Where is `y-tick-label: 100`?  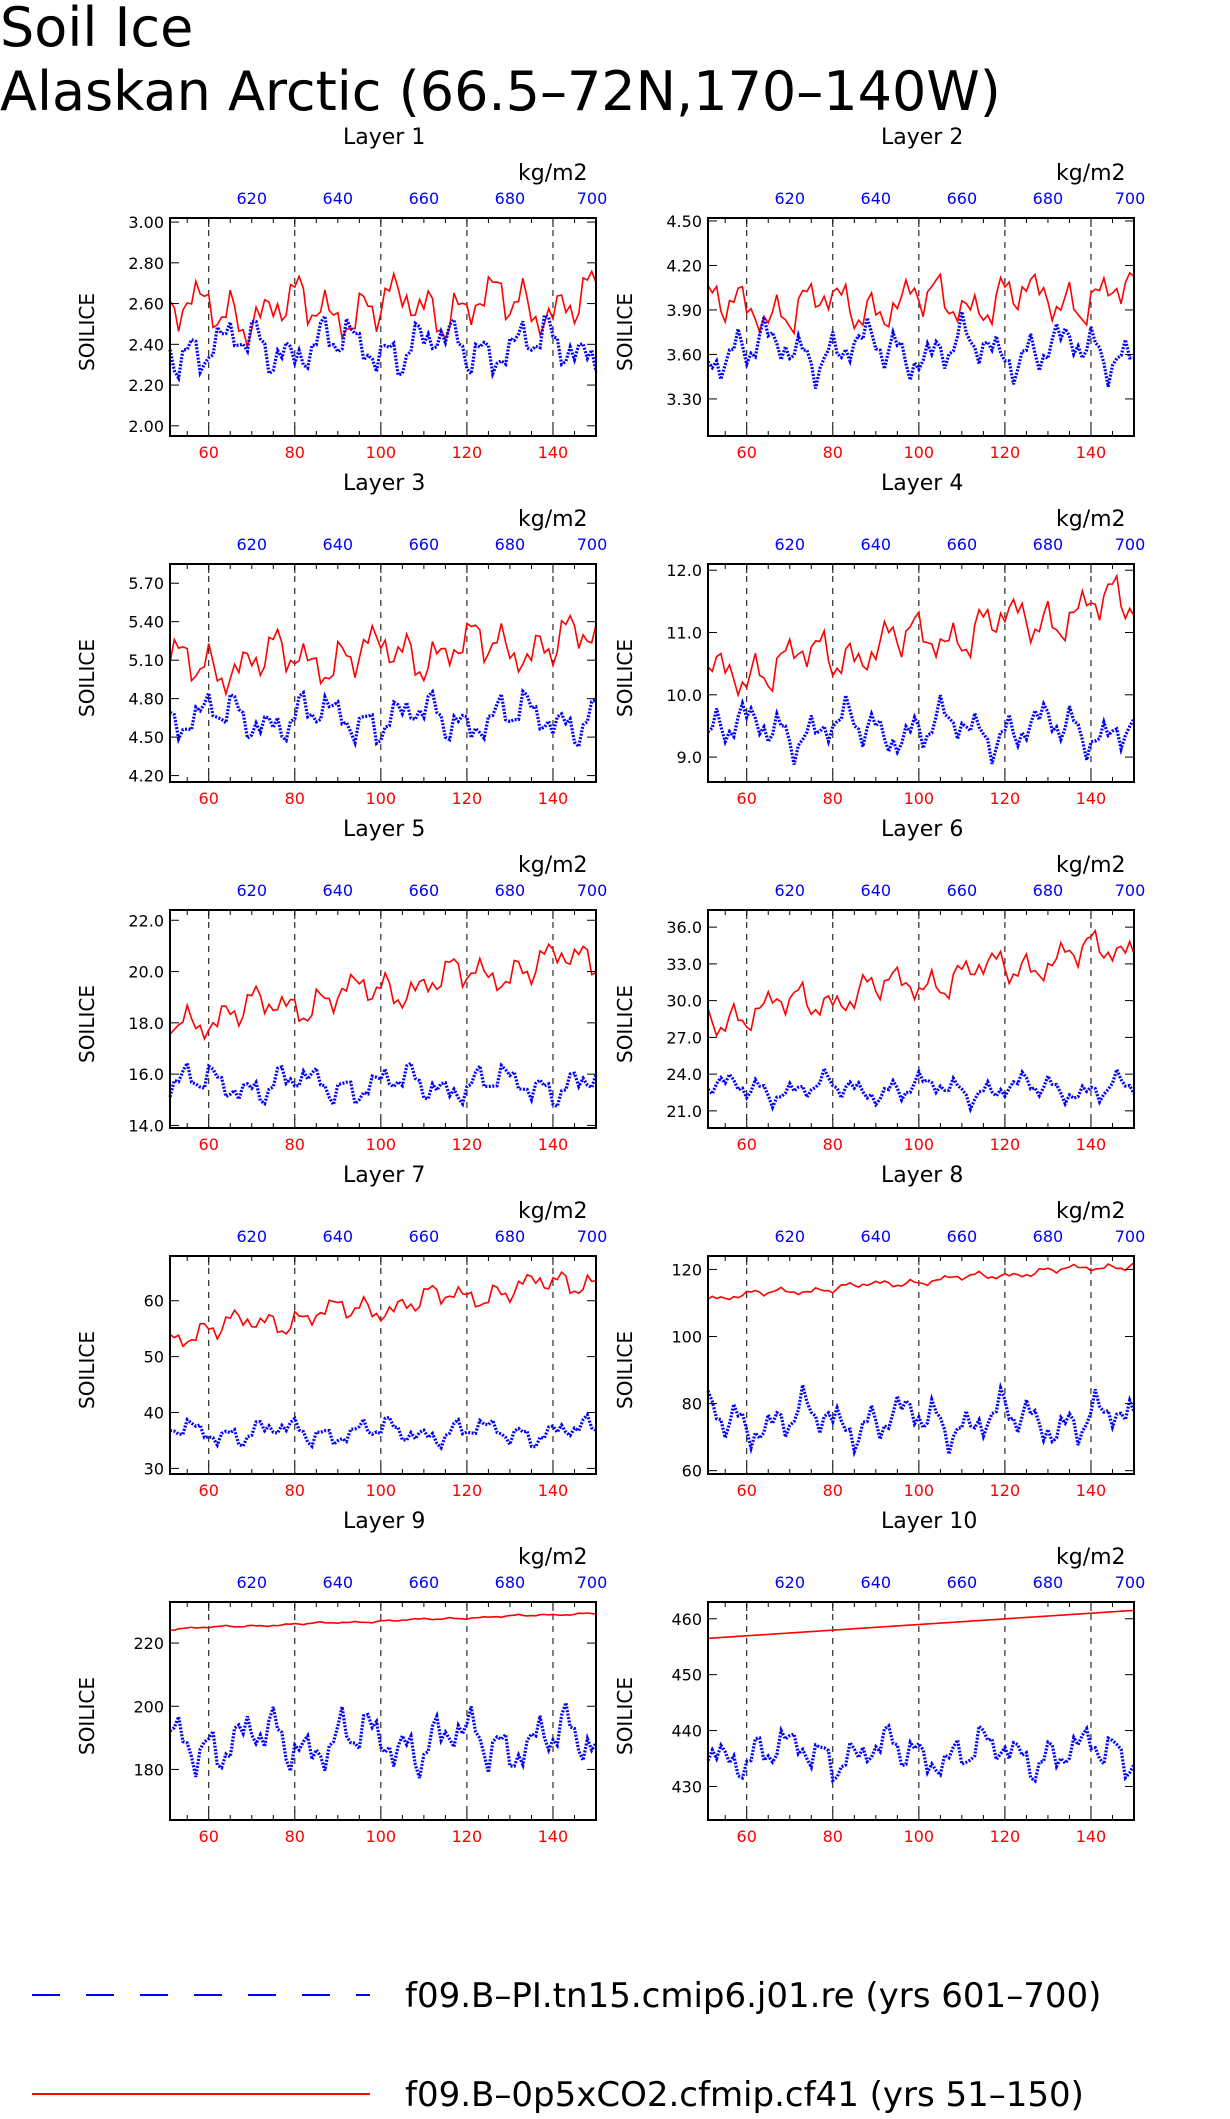
y-tick-label: 100 is located at coordinates (686, 1336).